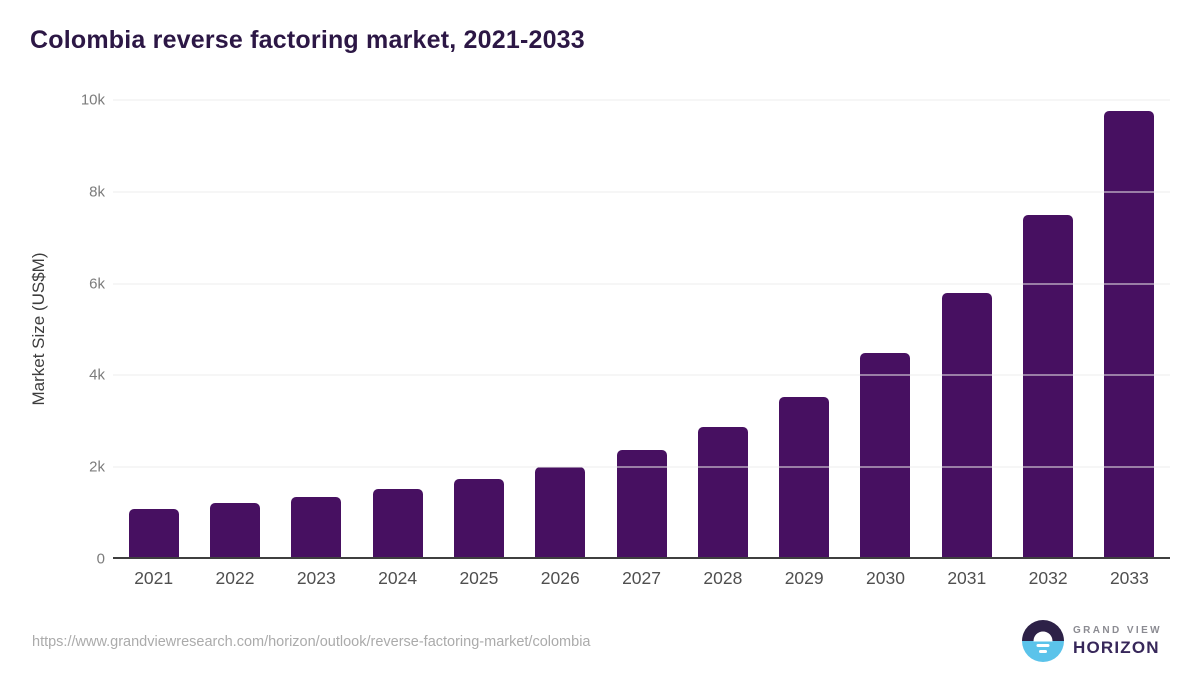 This screenshot has width=1200, height=675. What do you see at coordinates (316, 329) in the screenshot?
I see `bar-slot-2023` at bounding box center [316, 329].